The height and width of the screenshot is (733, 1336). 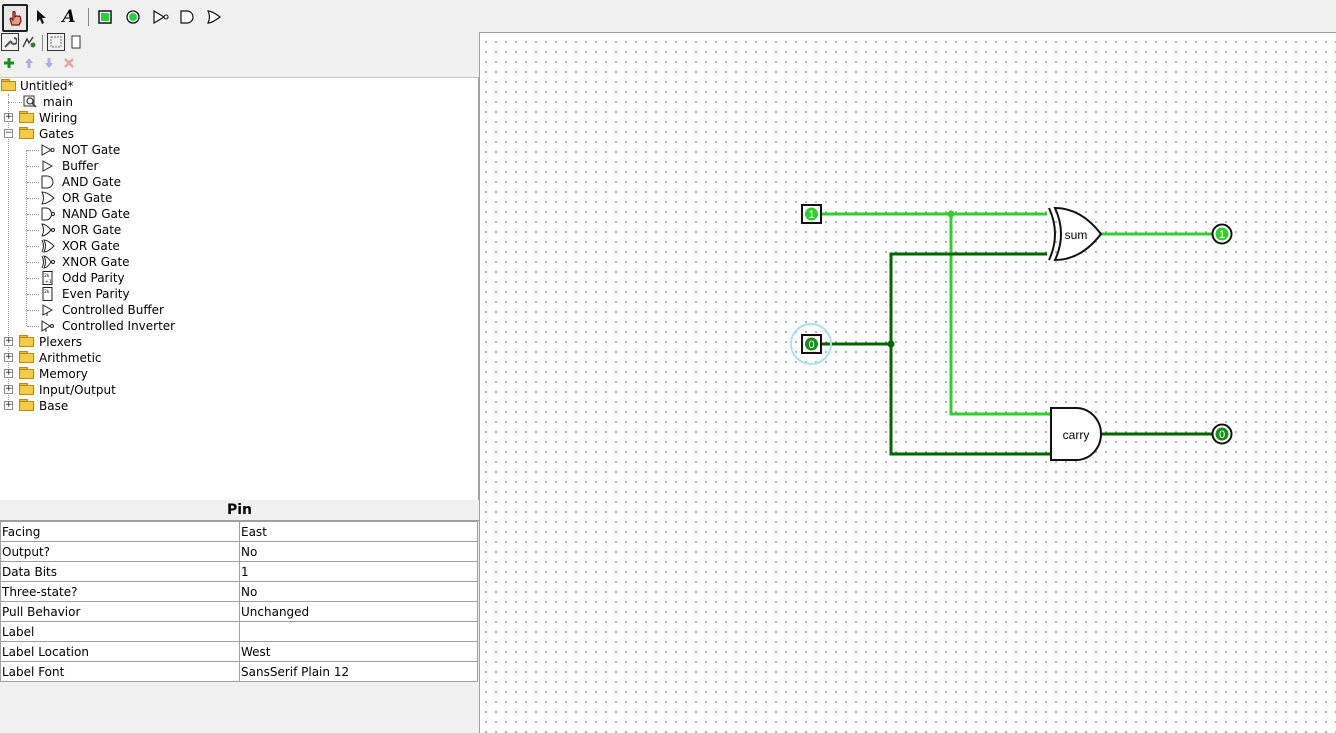 What do you see at coordinates (811, 214) in the screenshot?
I see `input-pin-a: 1` at bounding box center [811, 214].